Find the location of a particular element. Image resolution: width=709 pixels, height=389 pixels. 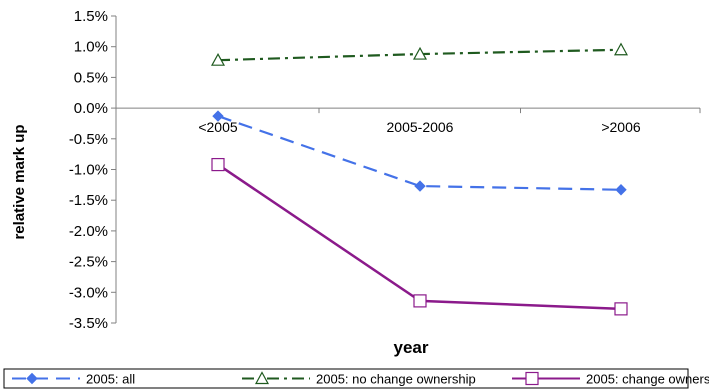

y-tick-label: 1.0% is located at coordinates (91, 47).